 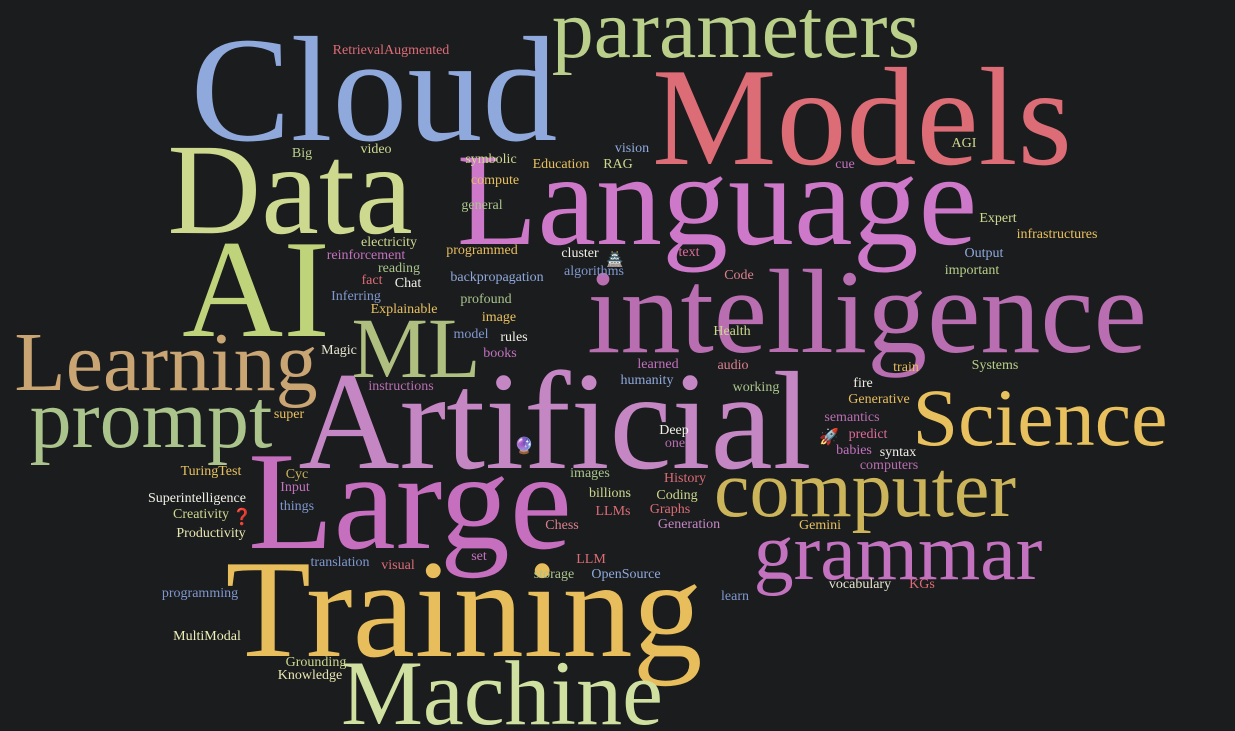 I want to click on word-rag: RAG, so click(x=618, y=164).